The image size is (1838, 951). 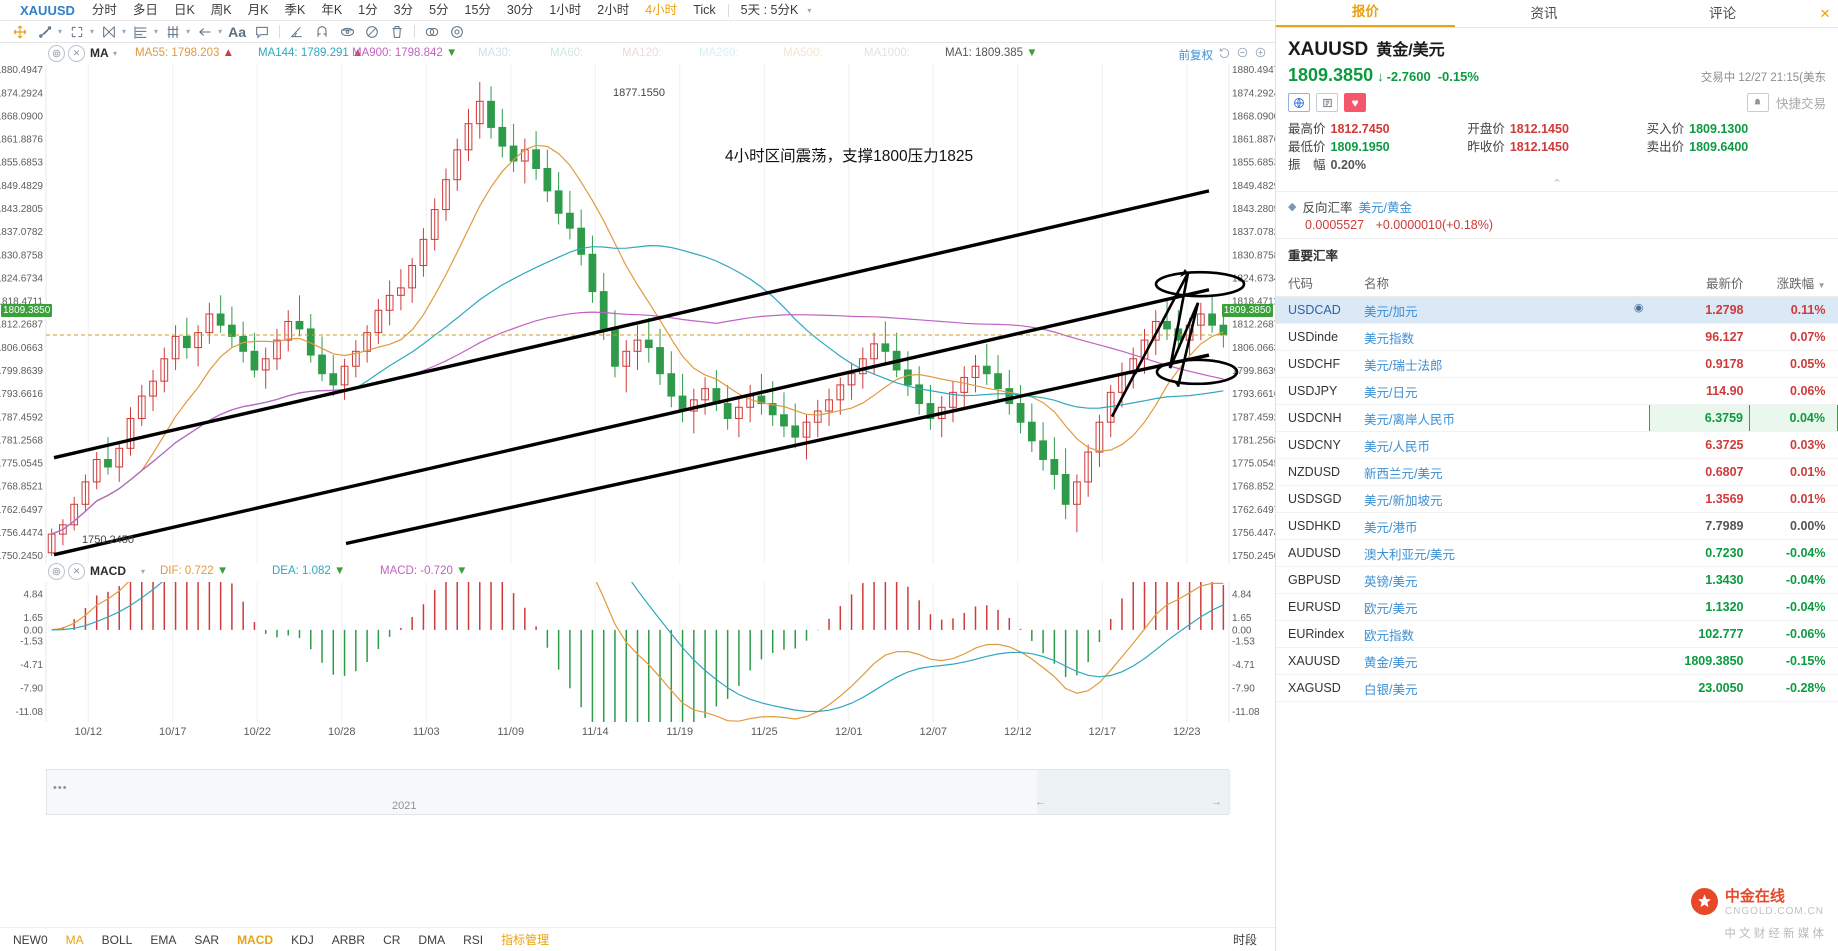 What do you see at coordinates (1260, 54) in the screenshot?
I see `zoom-in-icon` at bounding box center [1260, 54].